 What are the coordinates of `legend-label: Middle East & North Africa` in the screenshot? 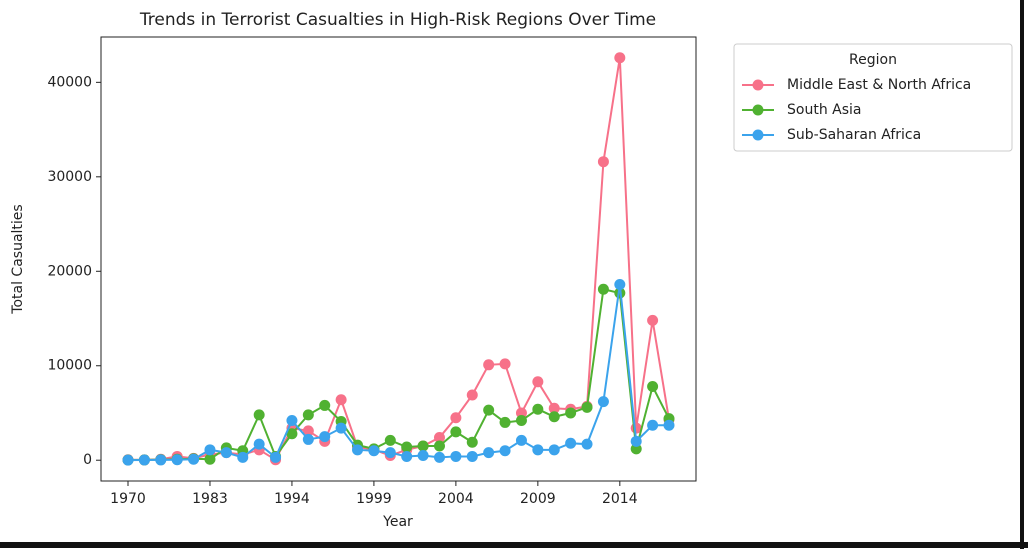 It's located at (879, 85).